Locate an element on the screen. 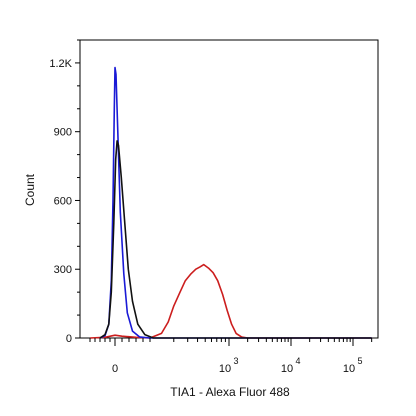 The width and height of the screenshot is (416, 416). x-axis-title: TIA1 - Alexa Fluor 488 is located at coordinates (230, 392).